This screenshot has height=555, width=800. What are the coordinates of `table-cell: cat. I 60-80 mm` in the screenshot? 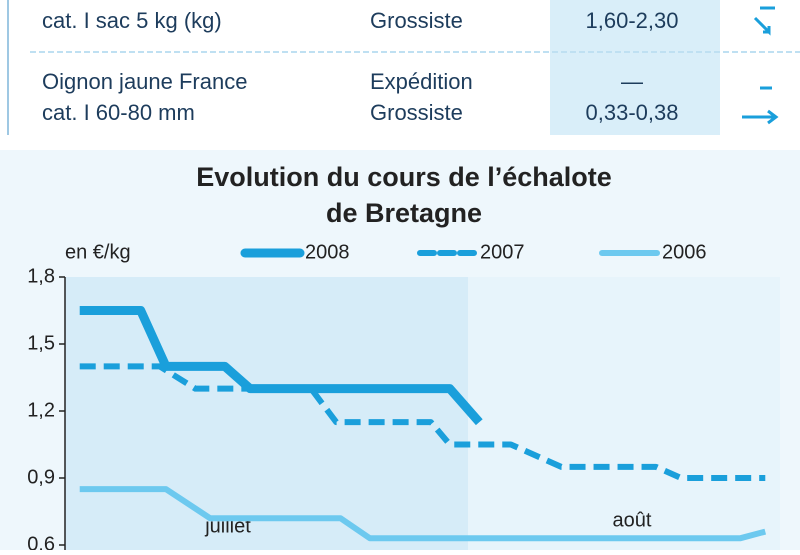 It's located at (118, 112).